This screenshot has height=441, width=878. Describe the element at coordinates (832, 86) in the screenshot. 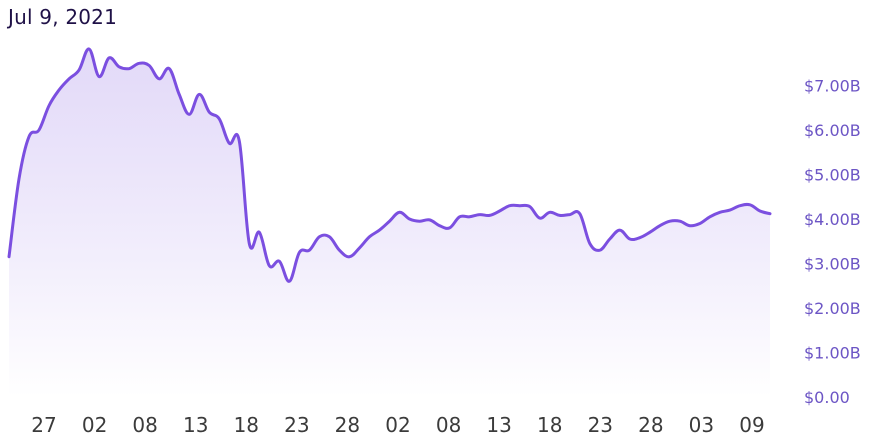

I see `y-tick-label: $7.00B` at that location.